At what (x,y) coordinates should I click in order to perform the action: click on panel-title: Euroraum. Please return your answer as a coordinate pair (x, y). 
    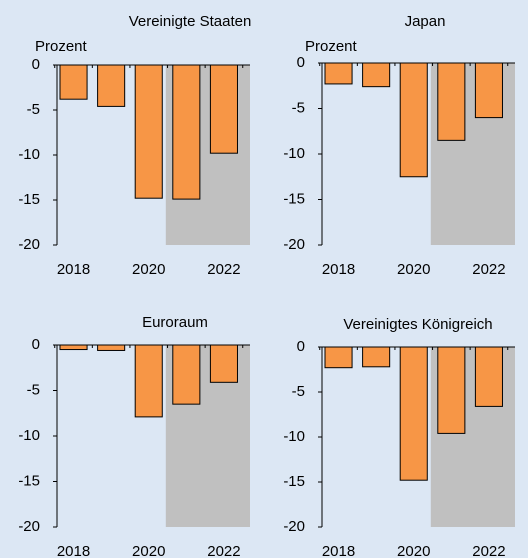
    Looking at the image, I should click on (175, 322).